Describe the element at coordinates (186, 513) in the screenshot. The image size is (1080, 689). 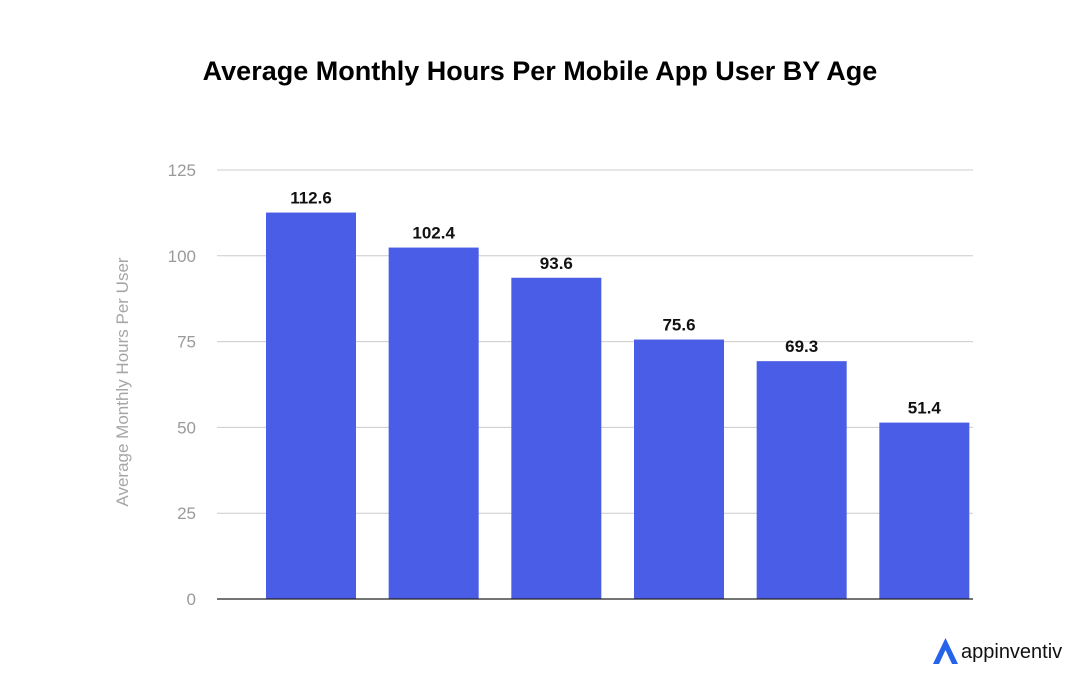
I see `y-tick-label: 25` at that location.